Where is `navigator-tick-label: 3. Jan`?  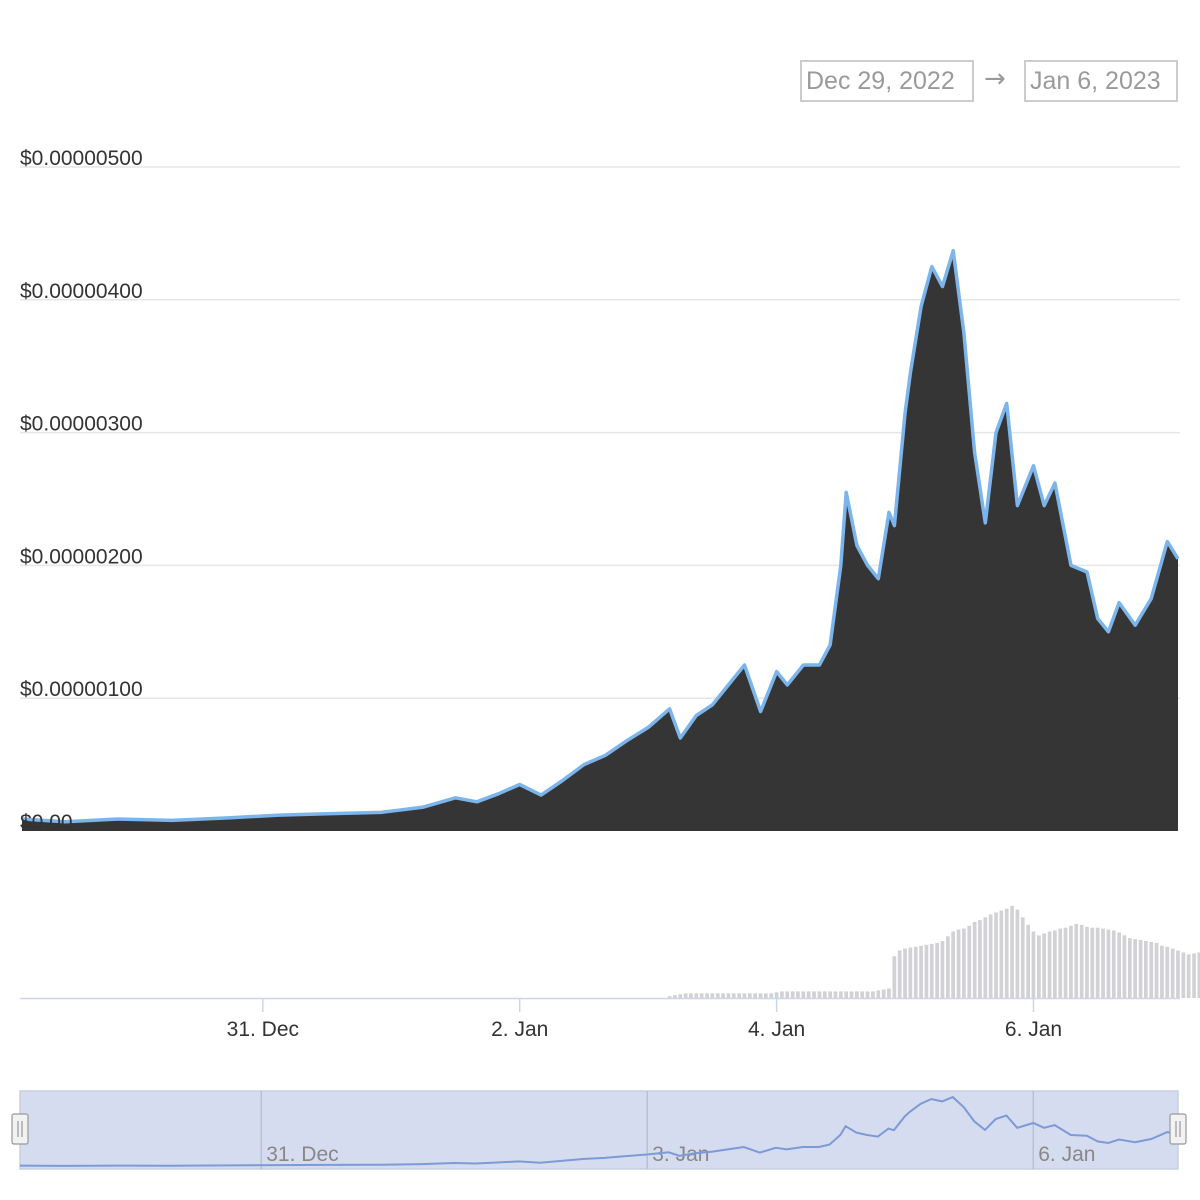
navigator-tick-label: 3. Jan is located at coordinates (680, 1154).